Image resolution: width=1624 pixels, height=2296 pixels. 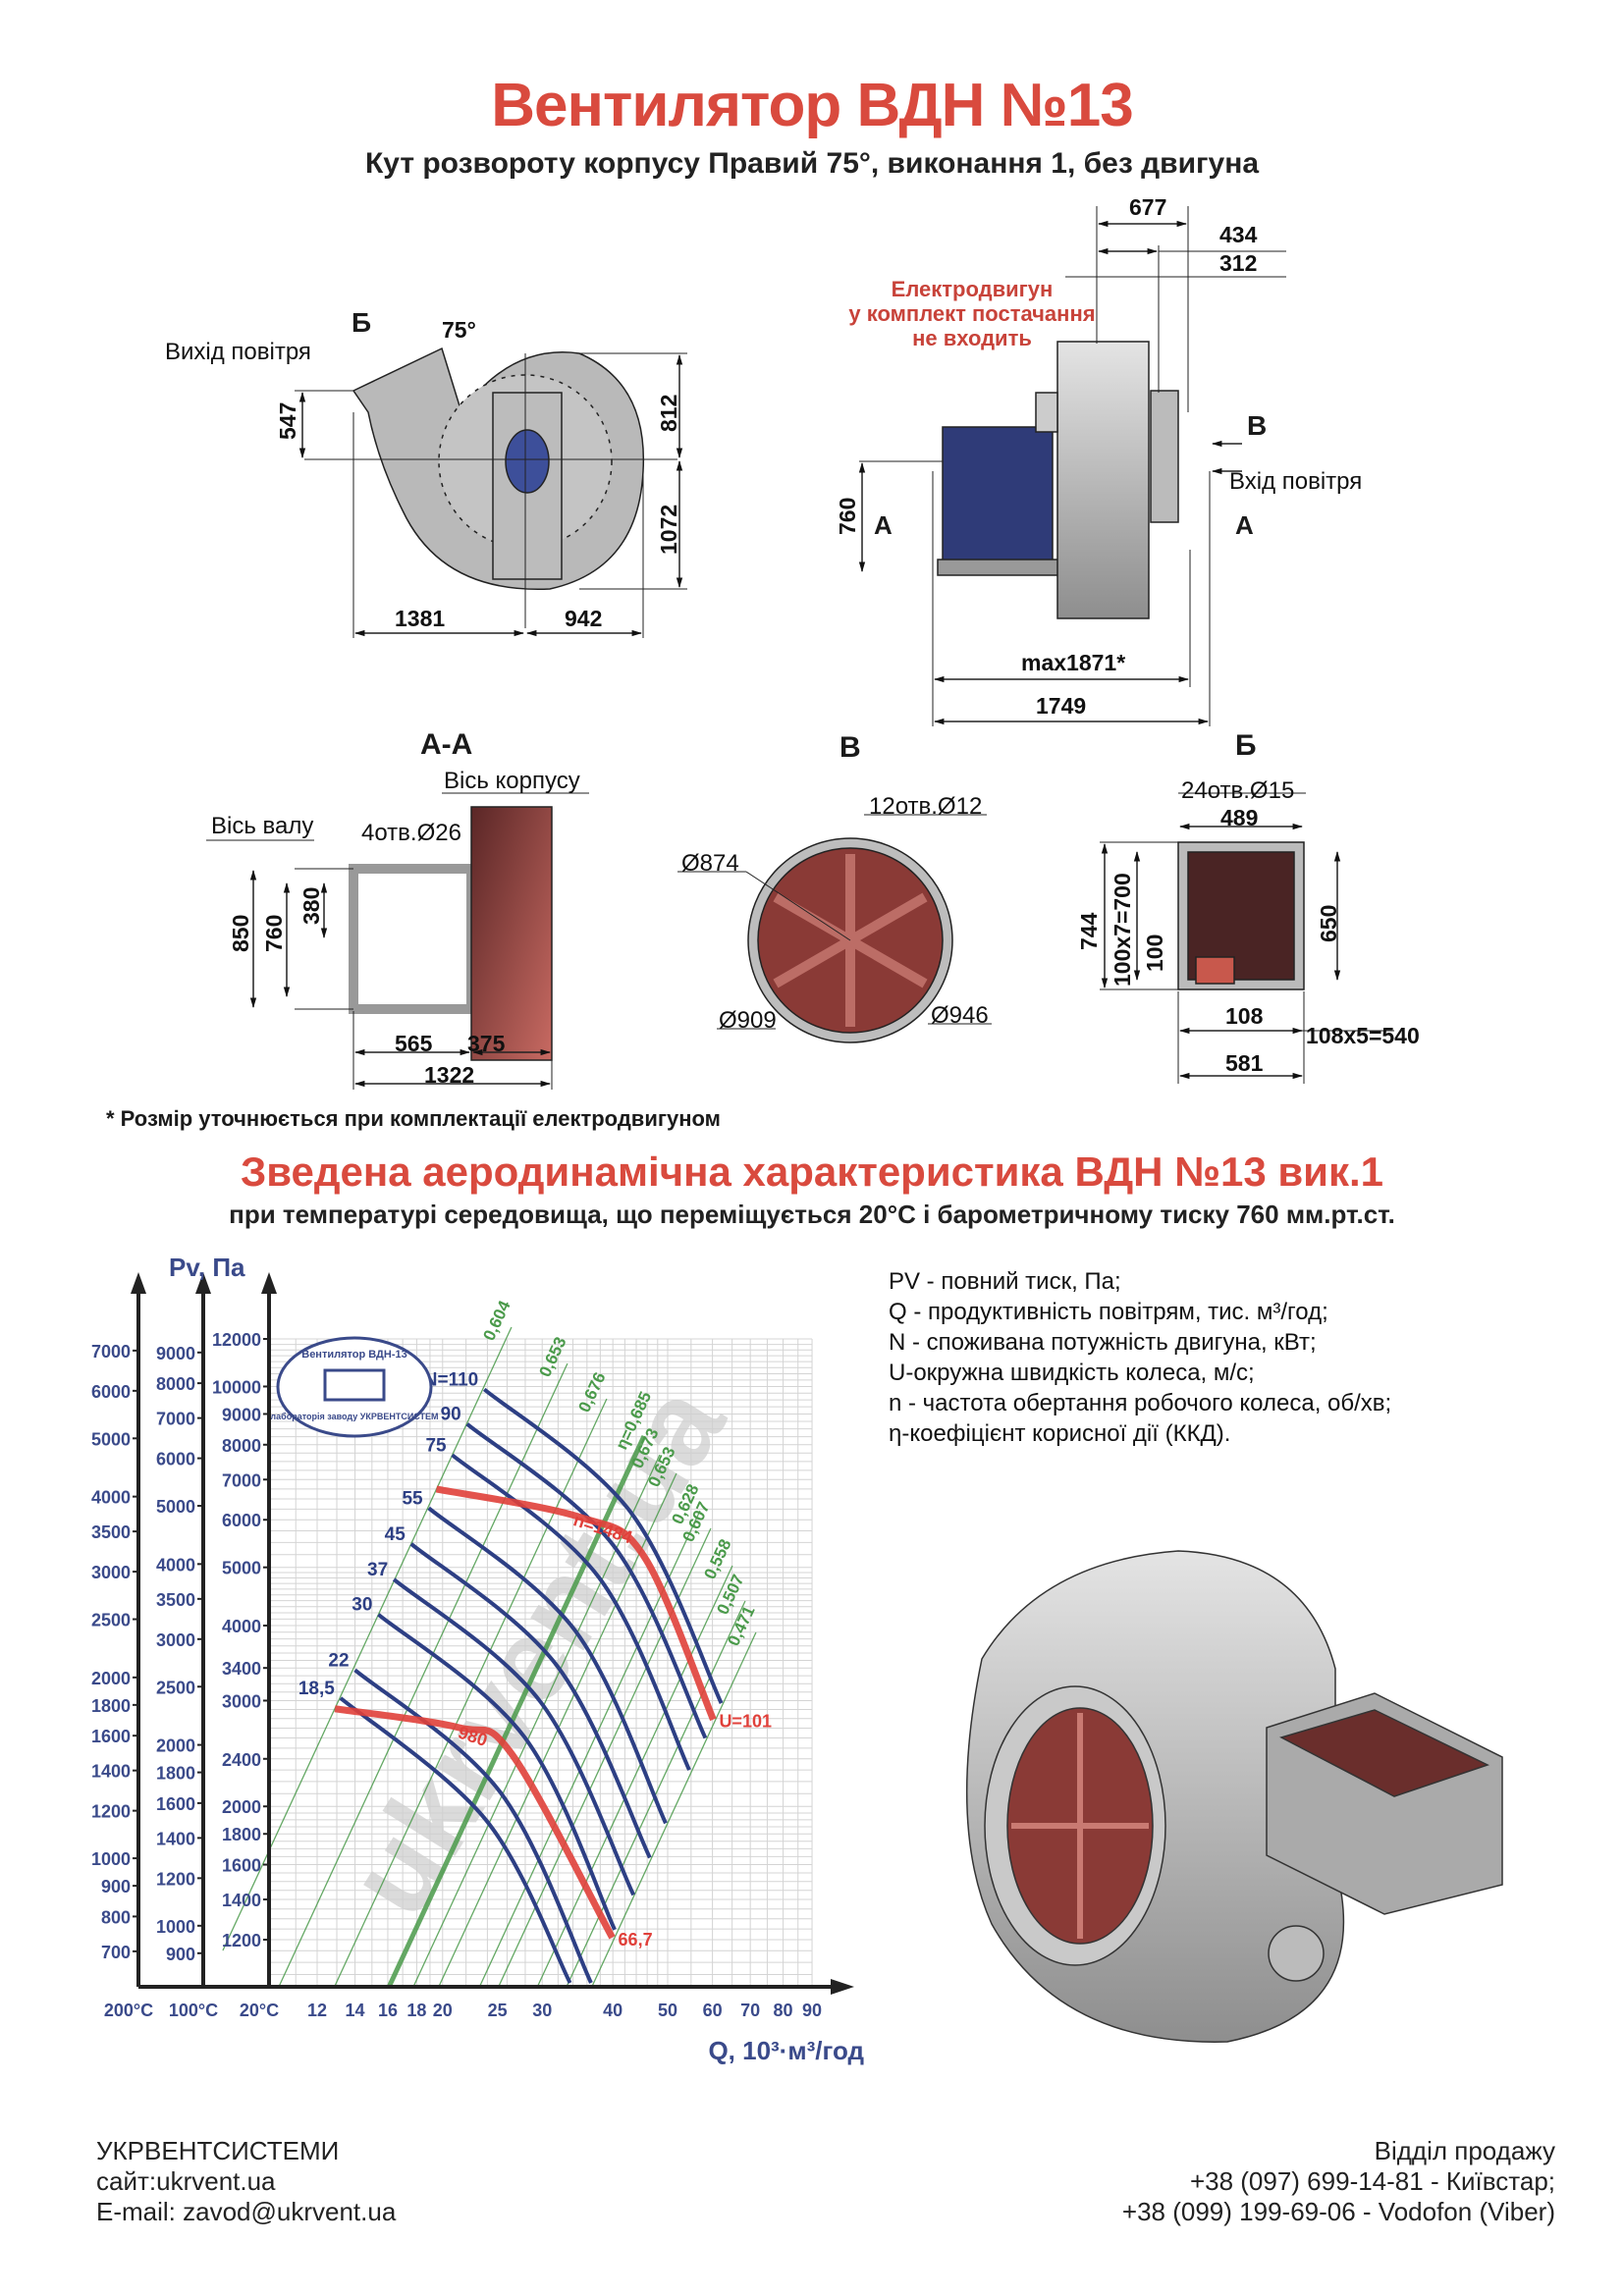 What do you see at coordinates (491, 493) in the screenshot?
I see `front-view-drawing` at bounding box center [491, 493].